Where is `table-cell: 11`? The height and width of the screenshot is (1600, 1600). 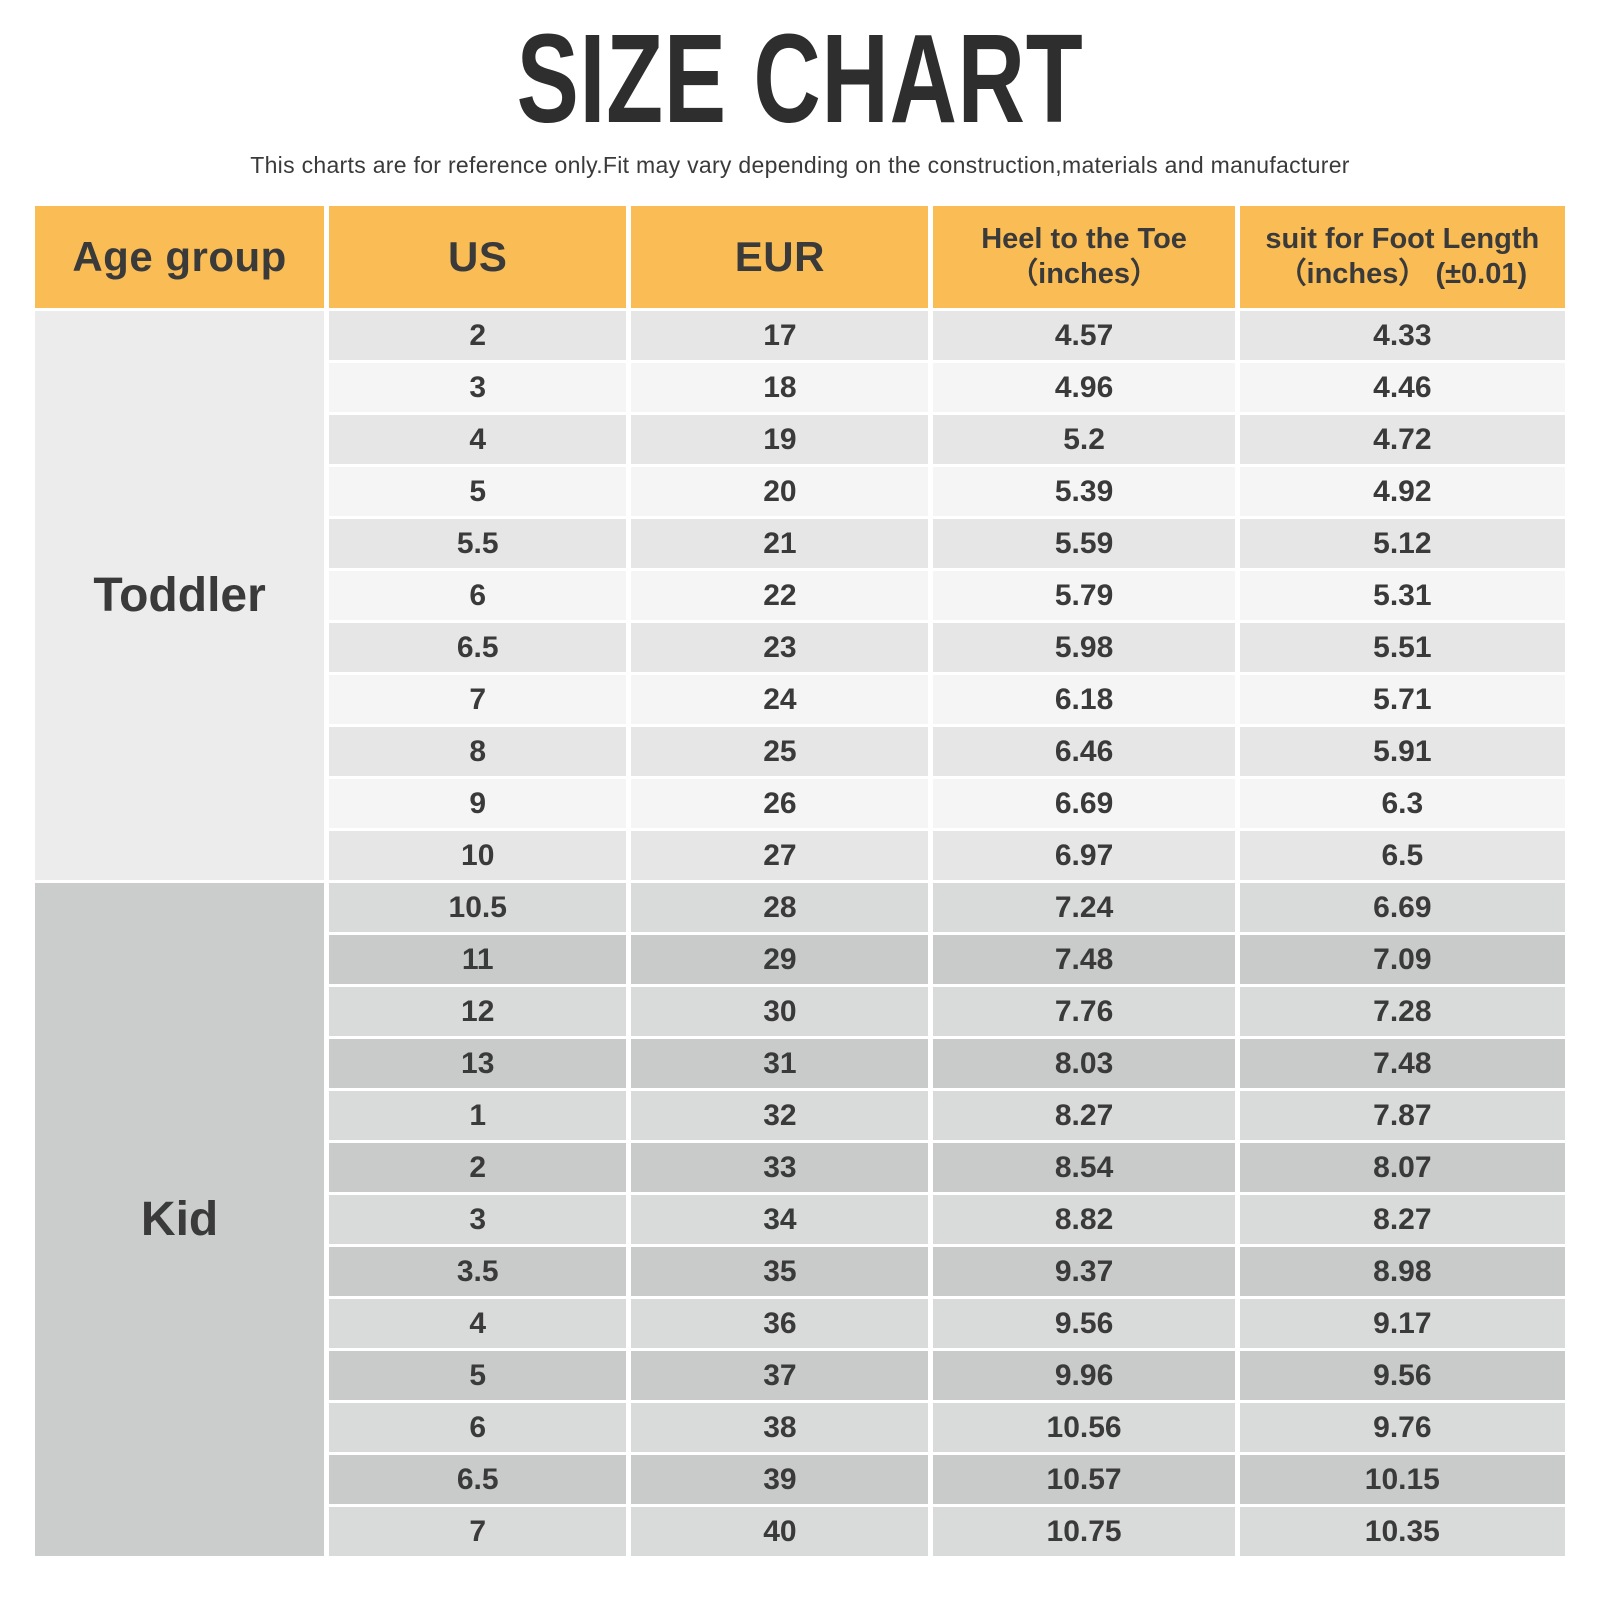
table-cell: 11 is located at coordinates (478, 959).